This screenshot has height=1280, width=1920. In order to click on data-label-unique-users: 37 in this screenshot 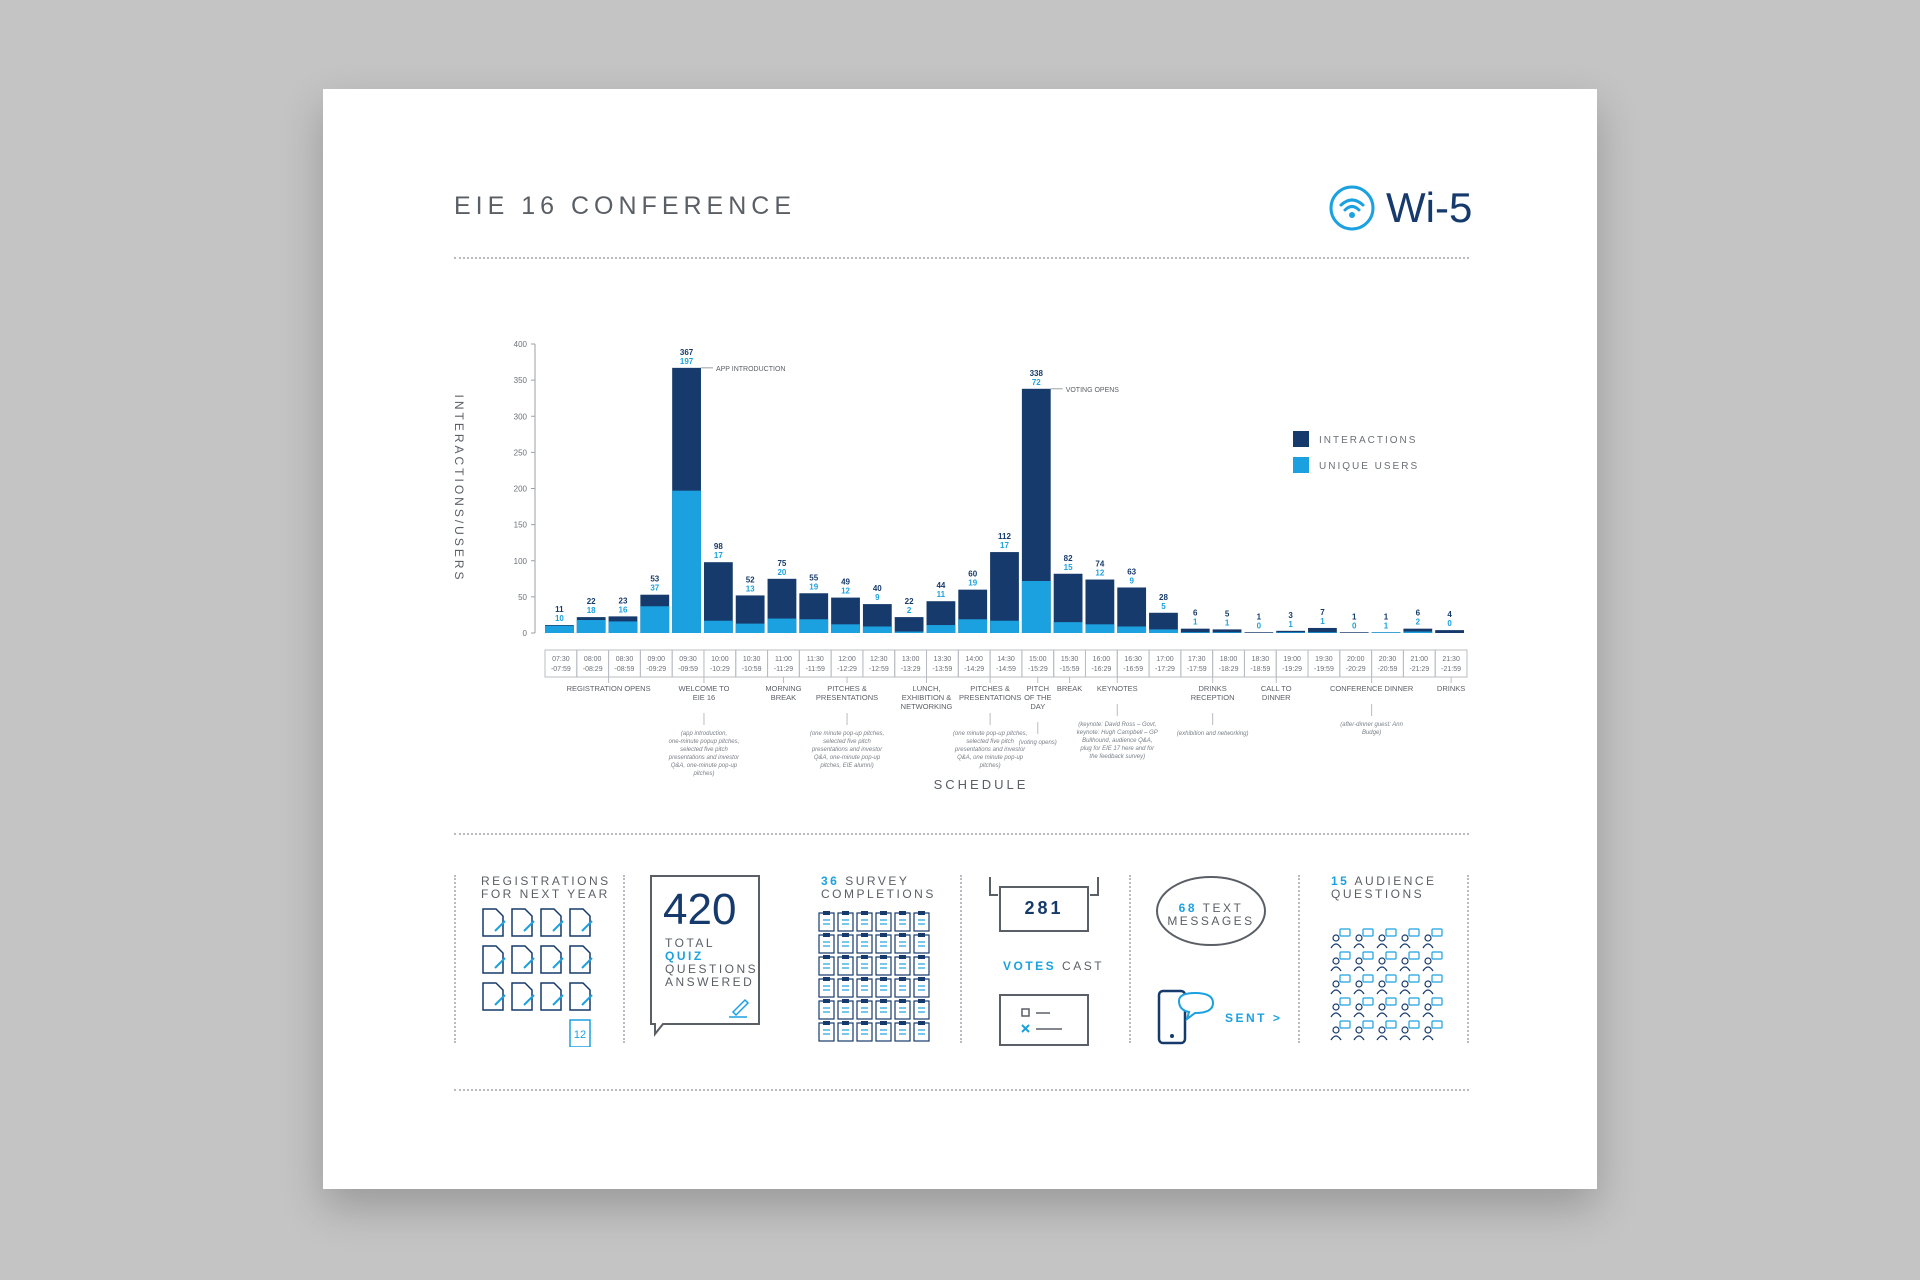, I will do `click(654, 588)`.